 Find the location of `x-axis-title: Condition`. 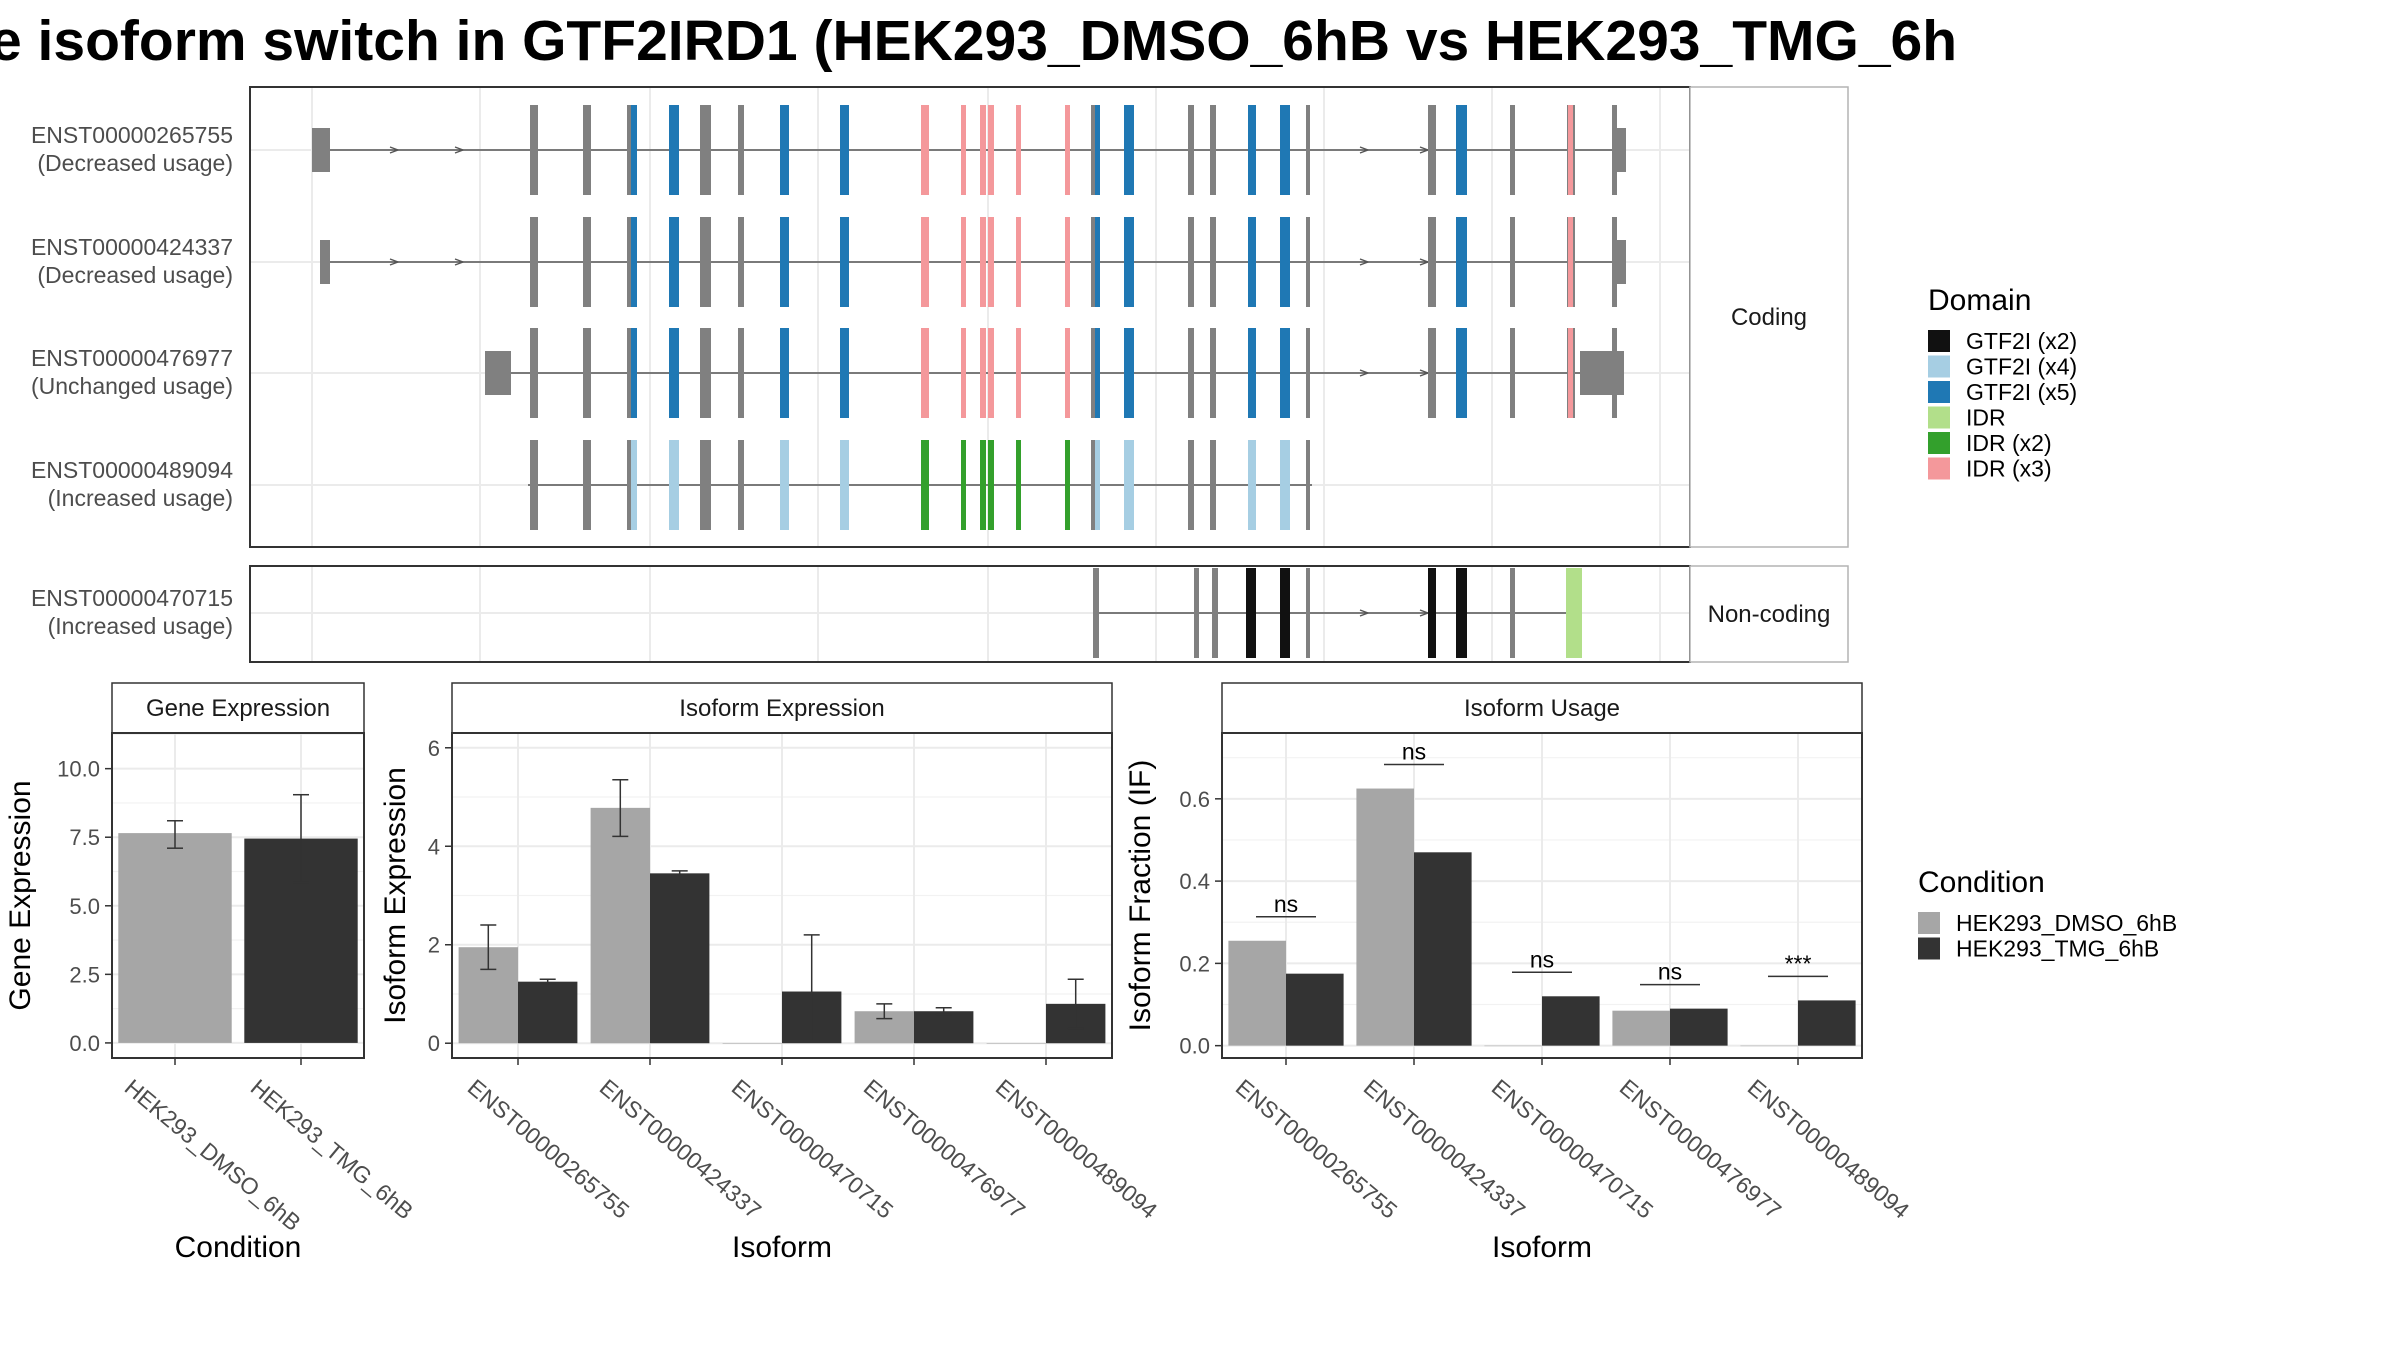

x-axis-title: Condition is located at coordinates (238, 1247).